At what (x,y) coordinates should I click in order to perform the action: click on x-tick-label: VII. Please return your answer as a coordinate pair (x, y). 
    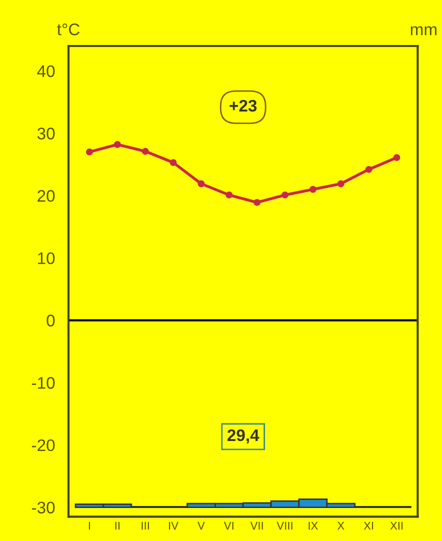
    Looking at the image, I should click on (256, 526).